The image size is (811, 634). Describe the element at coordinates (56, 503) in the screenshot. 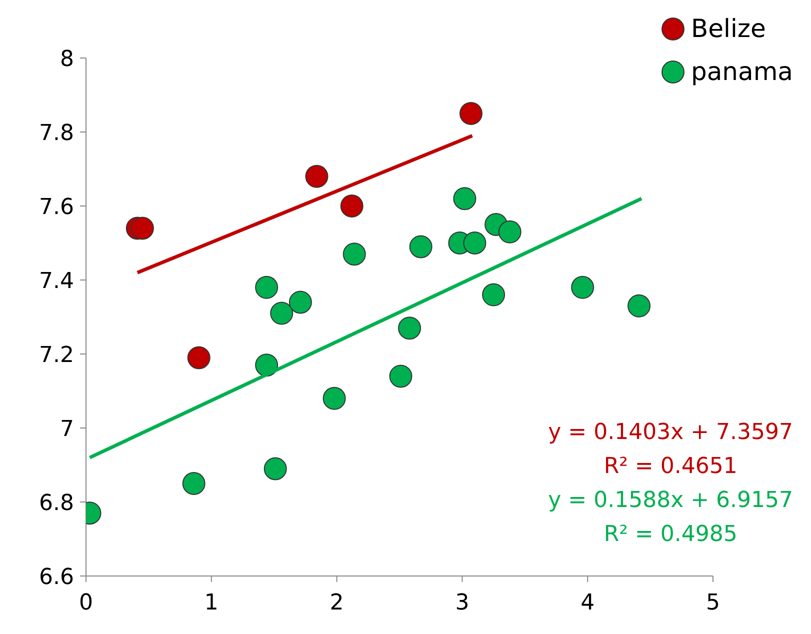

I see `y-tick-label: 6.8` at that location.